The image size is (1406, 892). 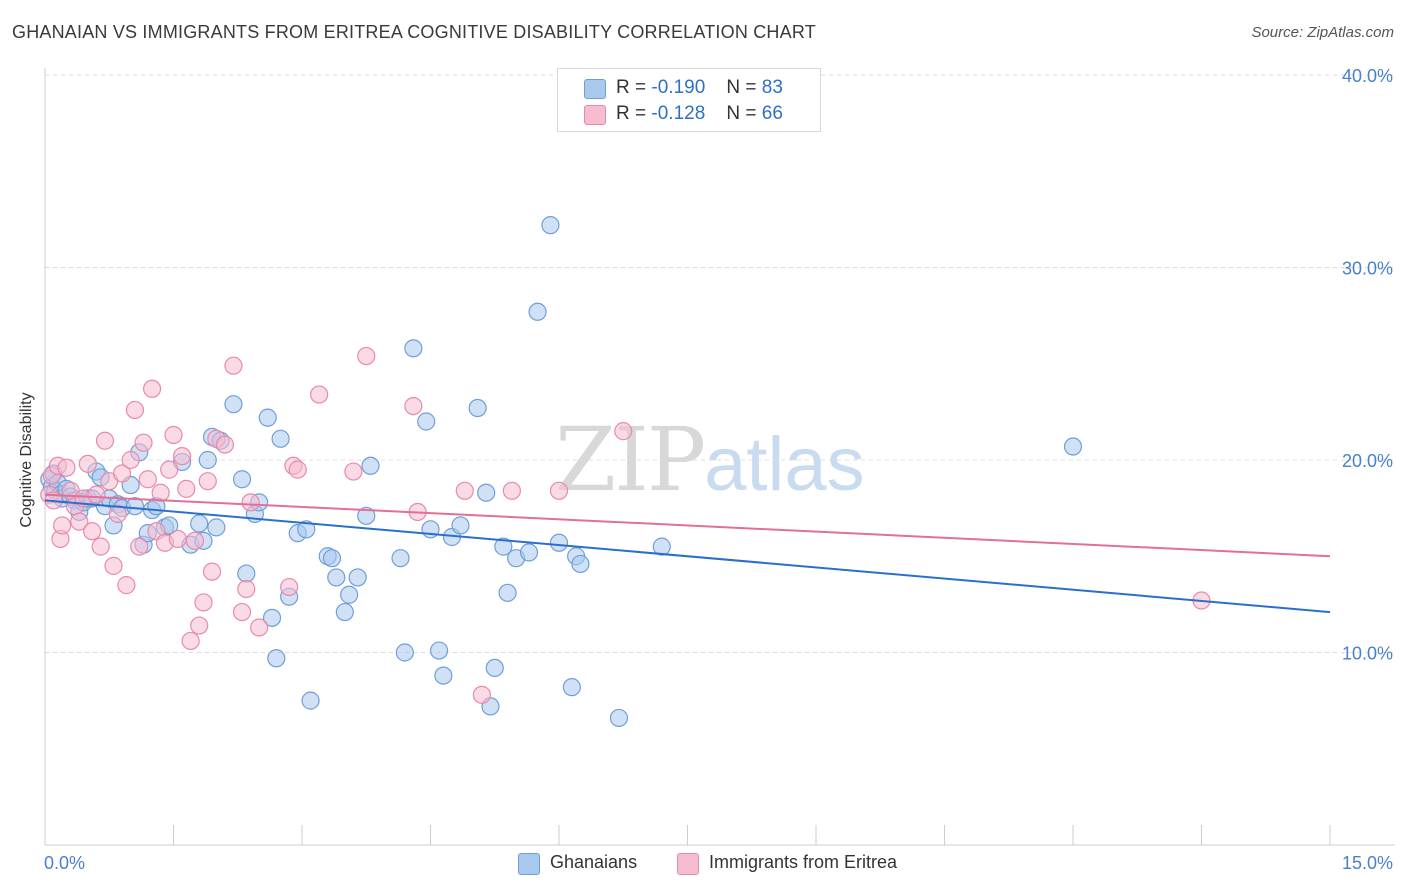 What do you see at coordinates (1367, 461) in the screenshot?
I see `y-tick-label: 20.0%` at bounding box center [1367, 461].